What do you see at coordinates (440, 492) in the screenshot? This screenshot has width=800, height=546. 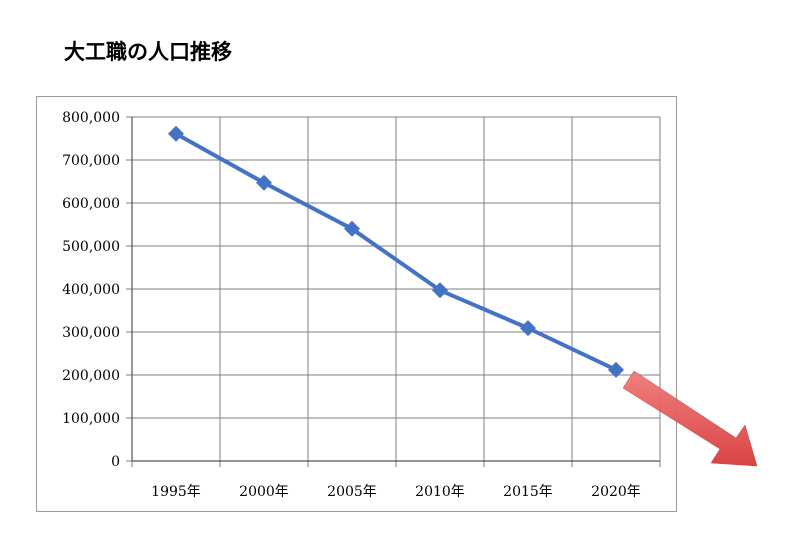 I see `x-tick-label: 2010年` at bounding box center [440, 492].